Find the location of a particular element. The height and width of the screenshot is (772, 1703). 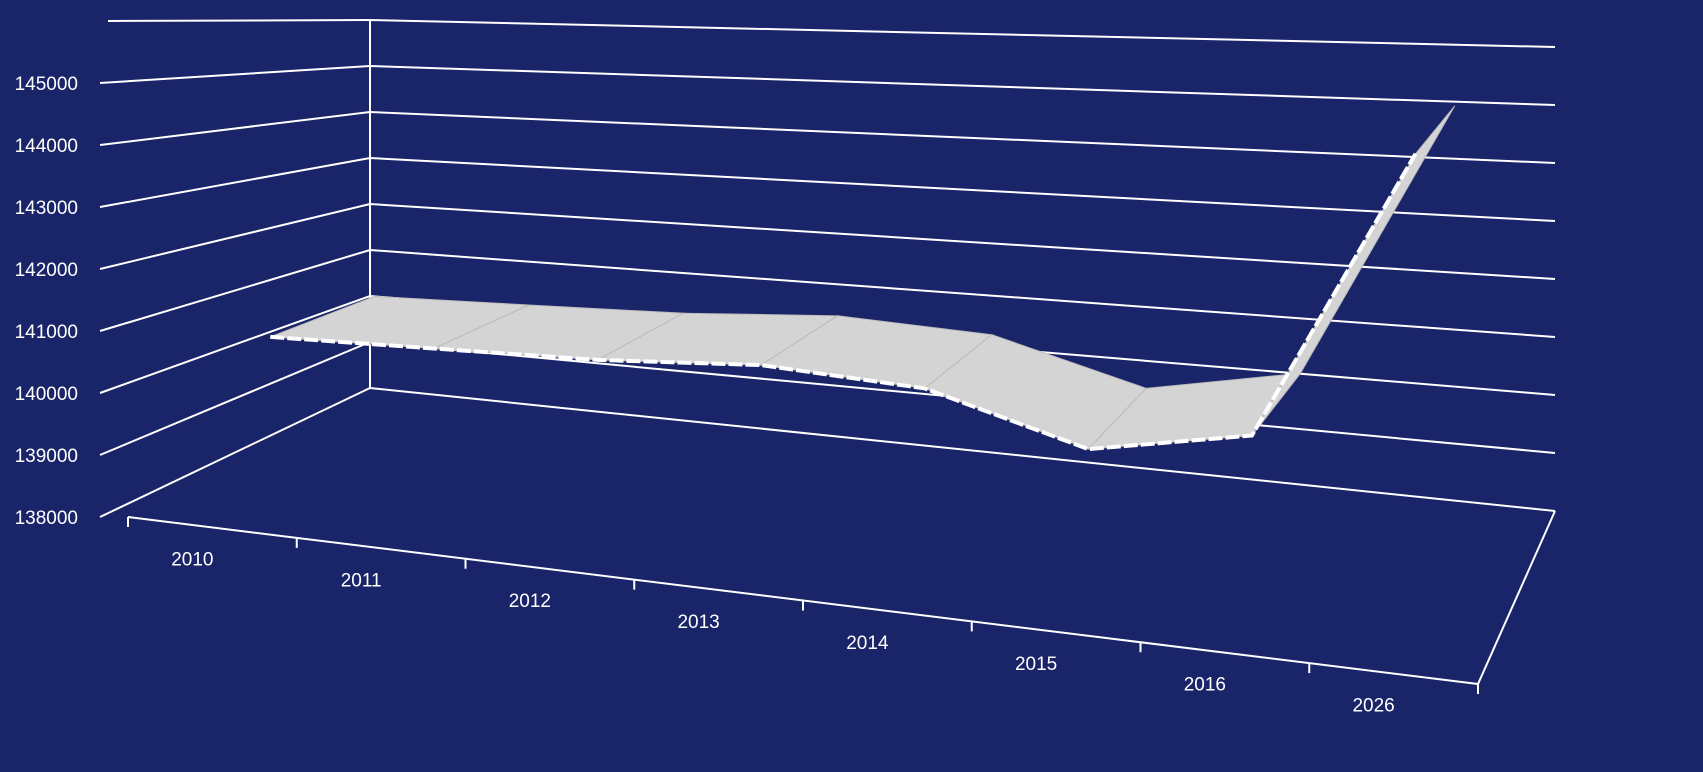

y-tick-label: 140000 is located at coordinates (46, 394).